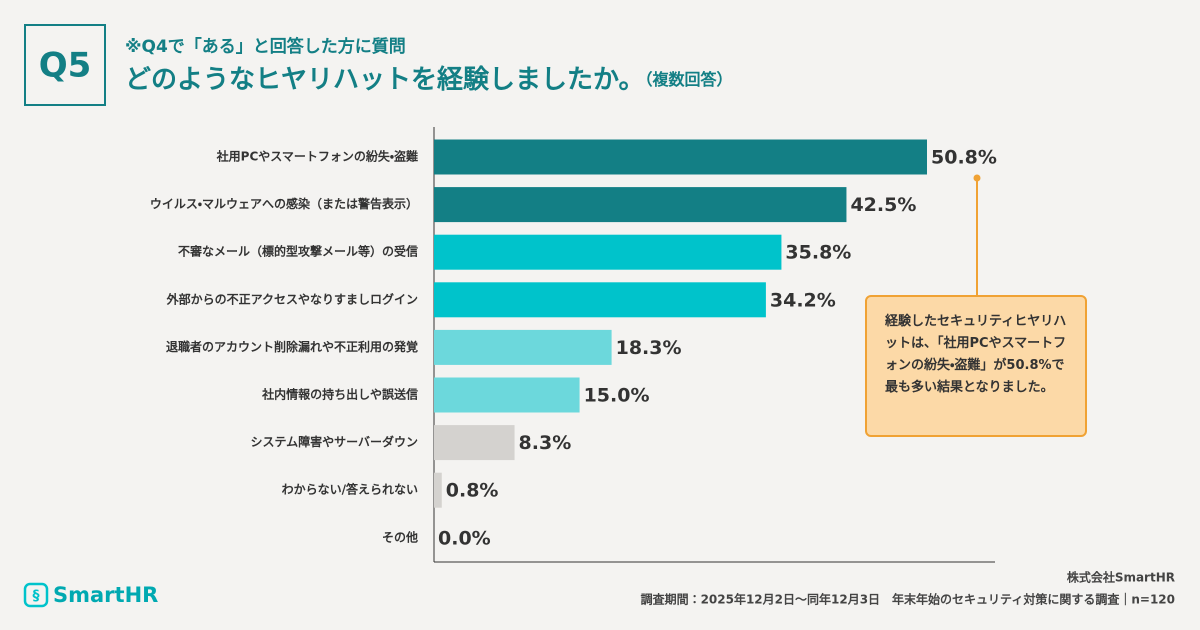 The image size is (1200, 630). I want to click on badge-box, so click(65, 65).